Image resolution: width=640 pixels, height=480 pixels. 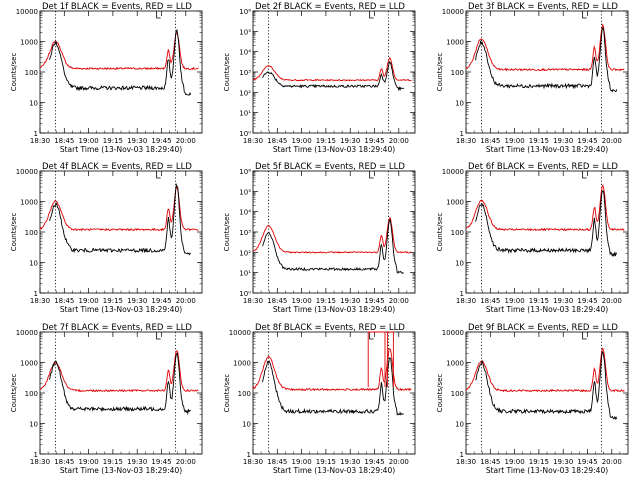 What do you see at coordinates (245, 253) in the screenshot?
I see `y-tick-label: 10²` at bounding box center [245, 253].